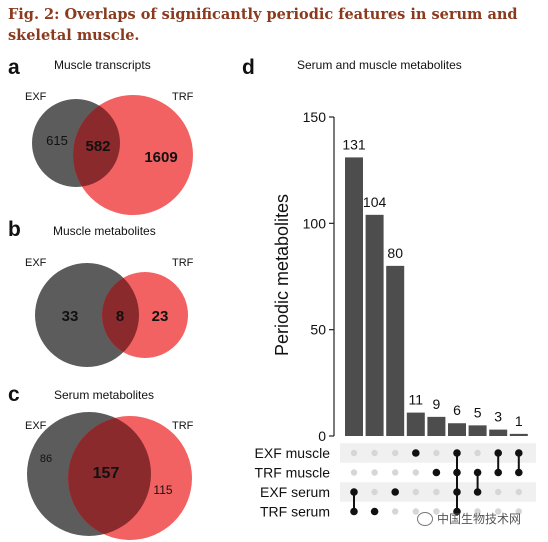 The width and height of the screenshot is (548, 542). I want to click on set-label: EXF serum, so click(295, 492).